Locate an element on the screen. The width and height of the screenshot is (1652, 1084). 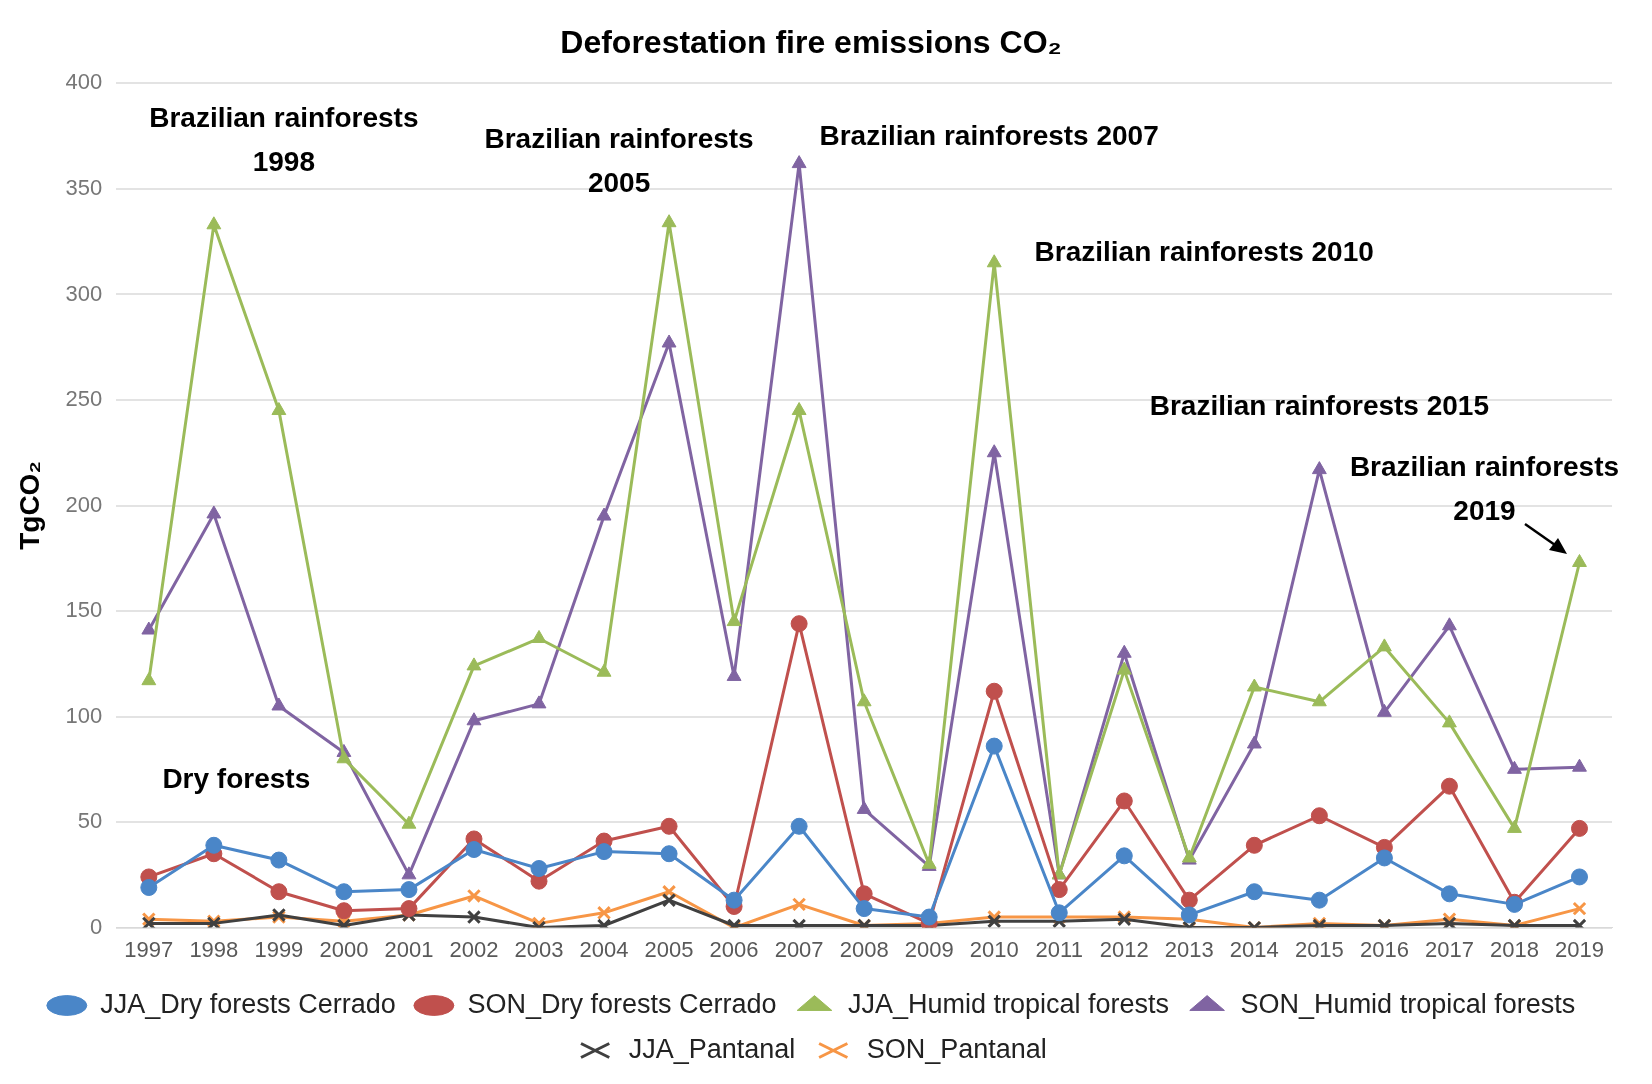
x-tick-label: 2002 is located at coordinates (474, 949).